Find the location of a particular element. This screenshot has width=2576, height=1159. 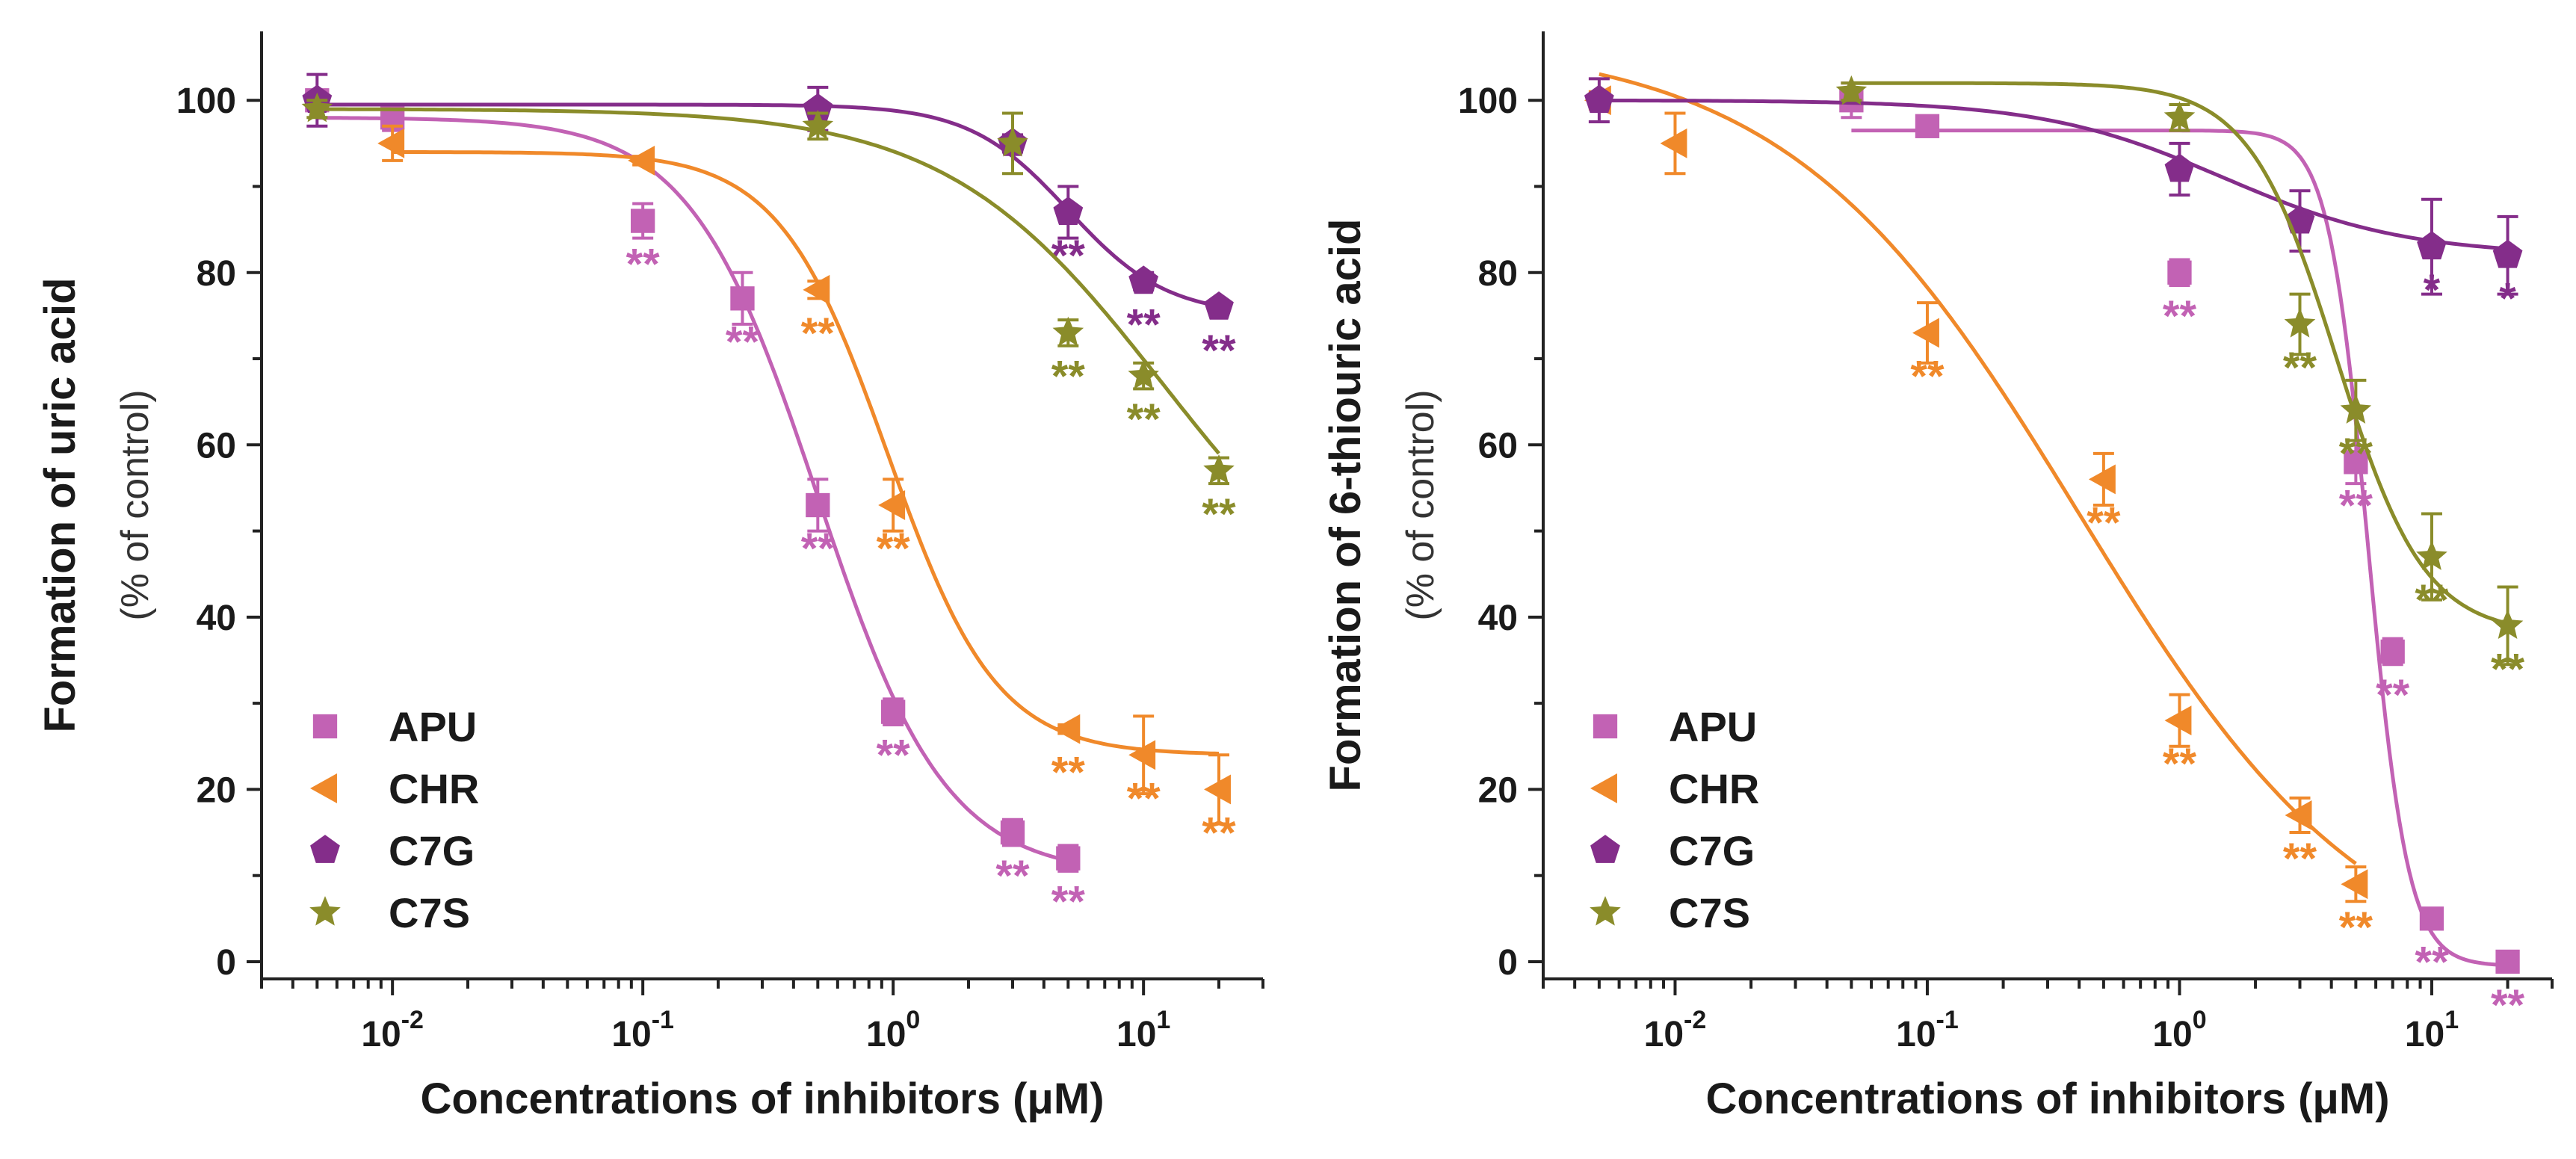

y-axis-subtitle: (% of control) is located at coordinates (1420, 504).